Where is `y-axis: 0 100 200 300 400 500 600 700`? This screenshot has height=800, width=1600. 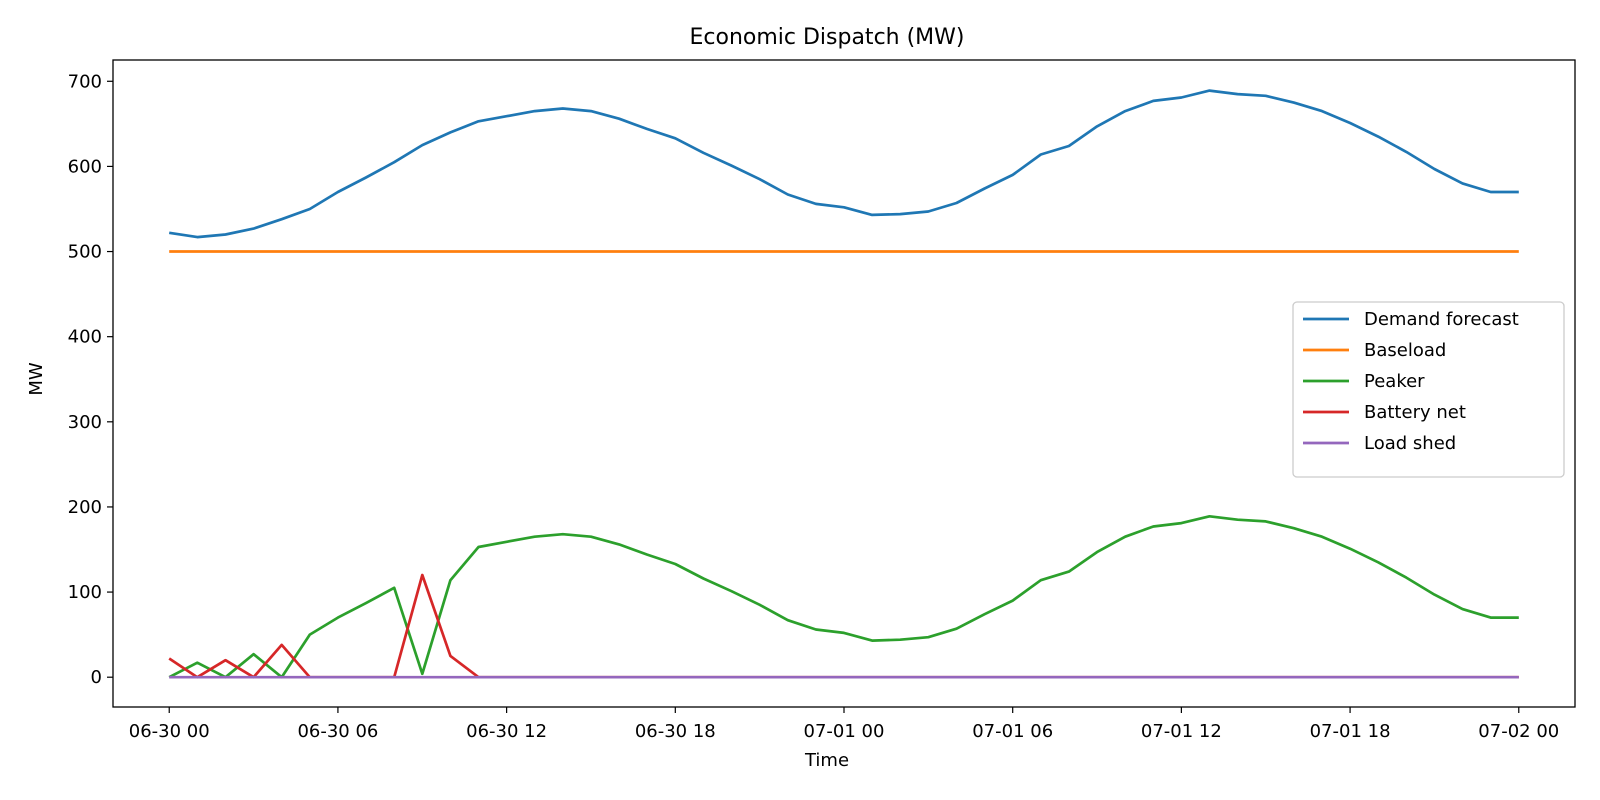 y-axis: 0 100 200 300 400 500 600 700 is located at coordinates (90, 379).